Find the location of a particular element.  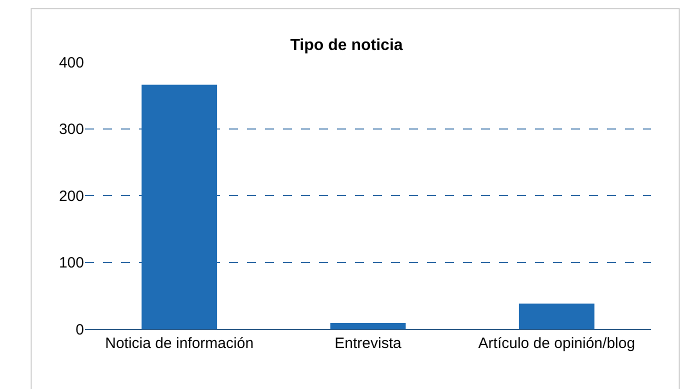

chart-title: Tipo de noticia is located at coordinates (346, 45).